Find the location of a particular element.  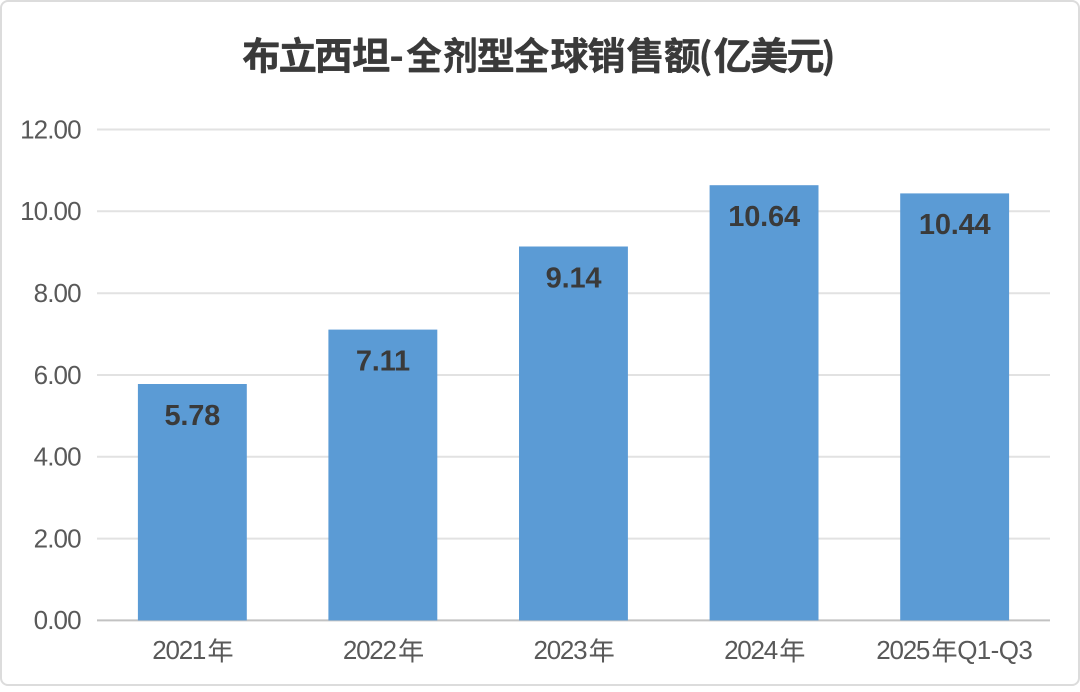

svg-text: 10.64 is located at coordinates (764, 217).